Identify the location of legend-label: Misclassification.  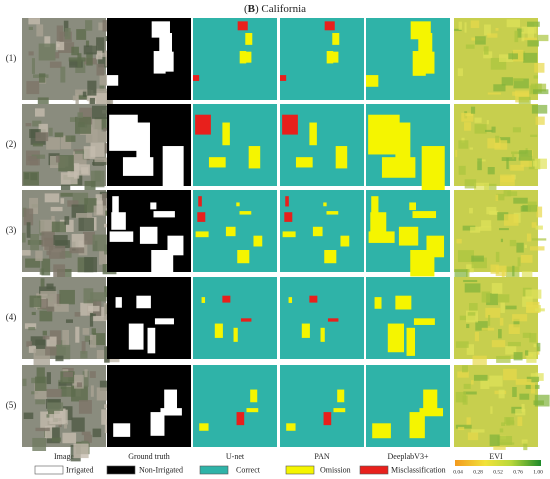
(418, 469).